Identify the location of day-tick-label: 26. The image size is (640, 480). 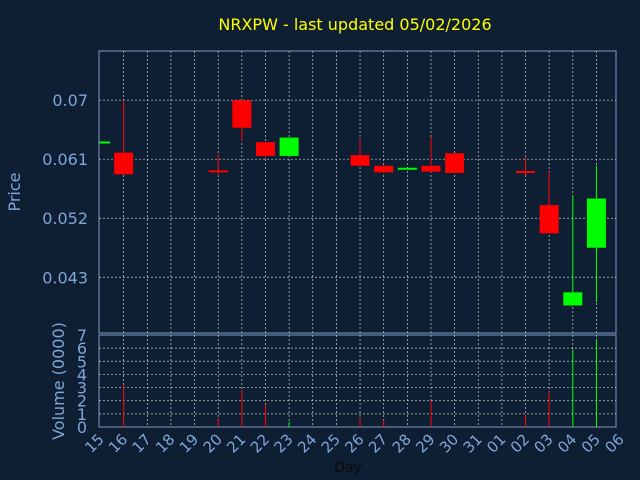
(354, 443).